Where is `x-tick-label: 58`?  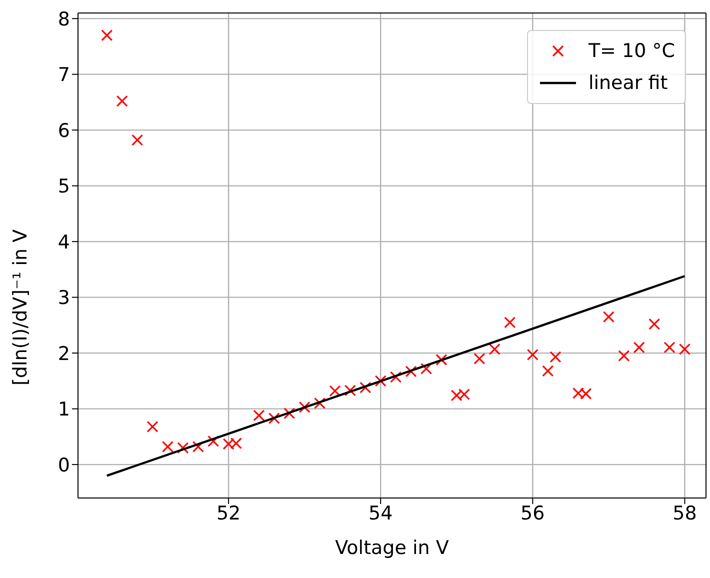 x-tick-label: 58 is located at coordinates (684, 513).